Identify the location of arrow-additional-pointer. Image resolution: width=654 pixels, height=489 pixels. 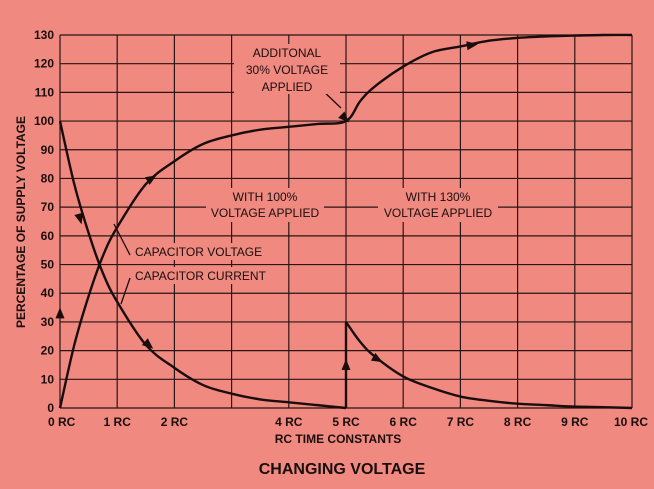
(344, 117).